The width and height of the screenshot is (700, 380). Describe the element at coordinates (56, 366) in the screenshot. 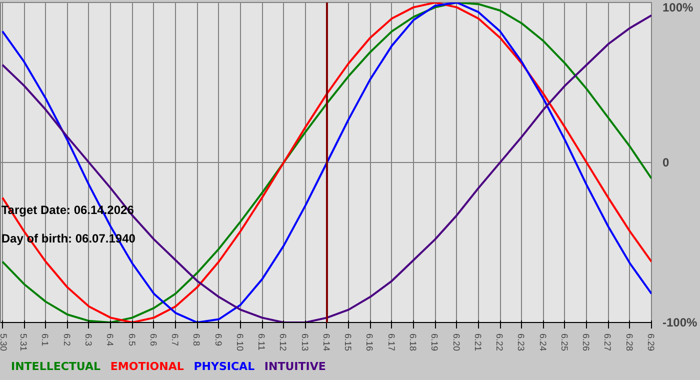

I see `text: INTELLECTUAL` at that location.